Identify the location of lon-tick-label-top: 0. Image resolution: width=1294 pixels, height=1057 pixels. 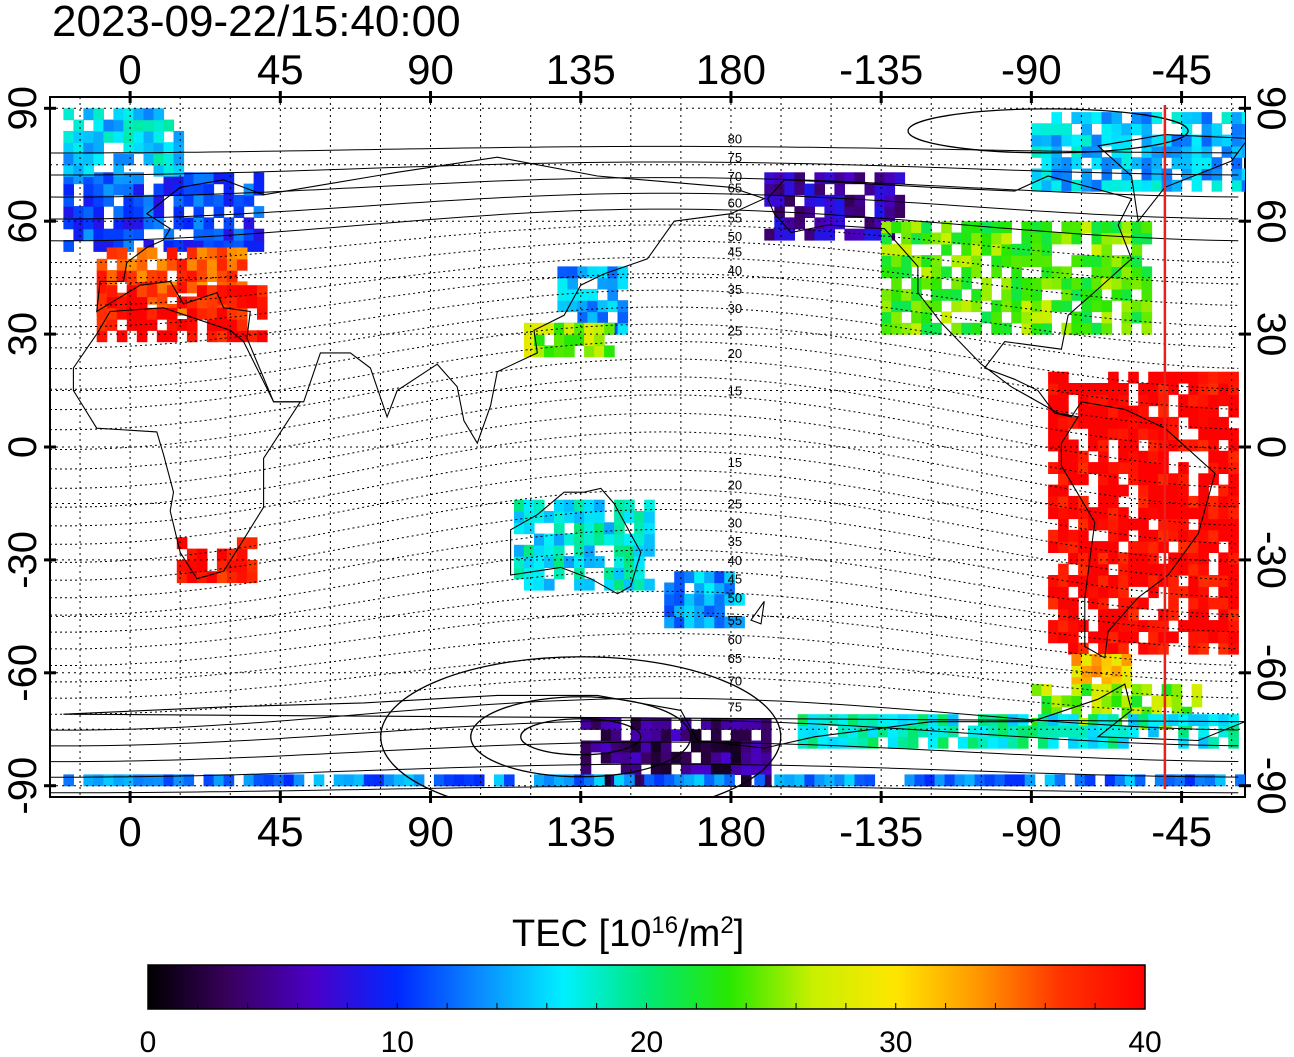
(129, 69).